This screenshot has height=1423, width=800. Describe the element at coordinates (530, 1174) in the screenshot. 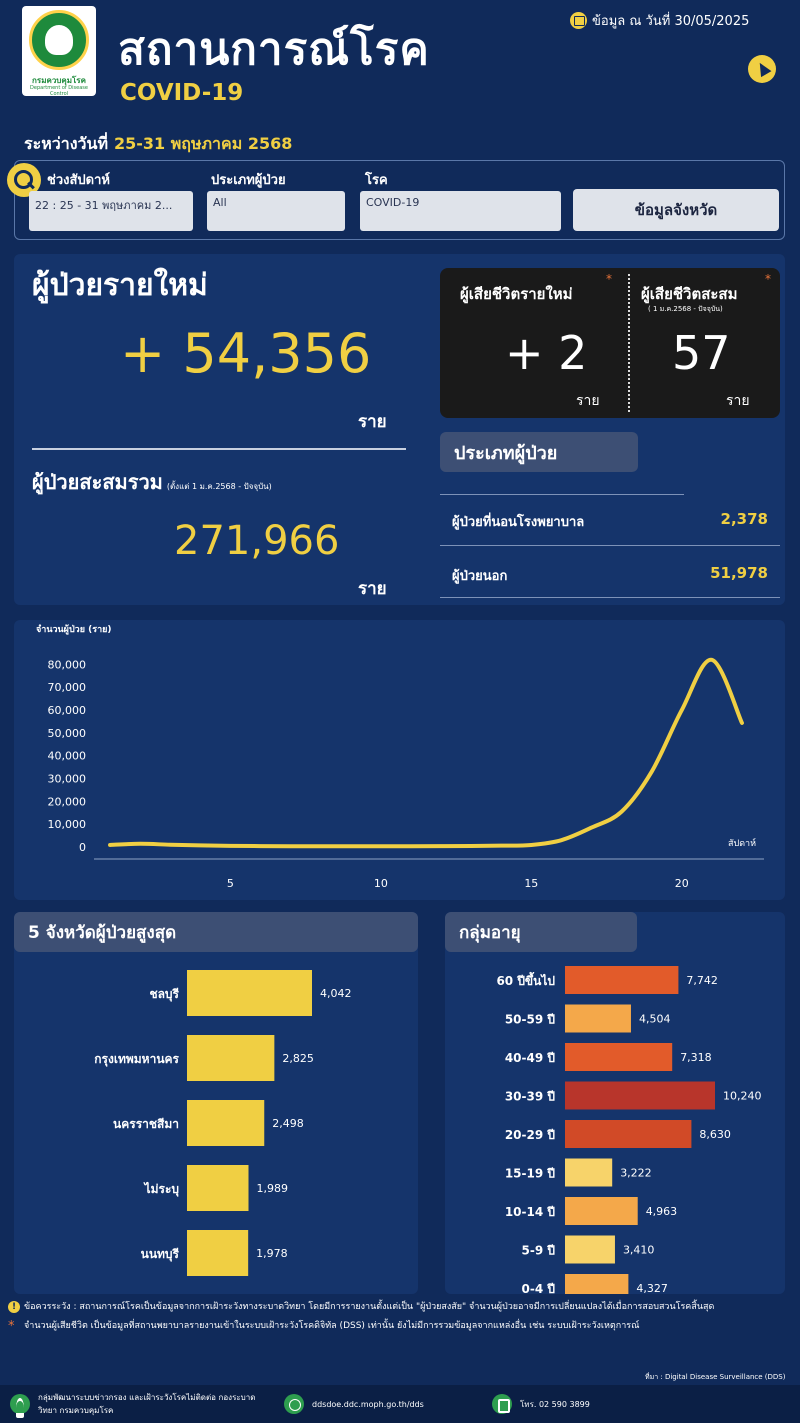

I see `age-group-label: 15-19 ปี` at that location.